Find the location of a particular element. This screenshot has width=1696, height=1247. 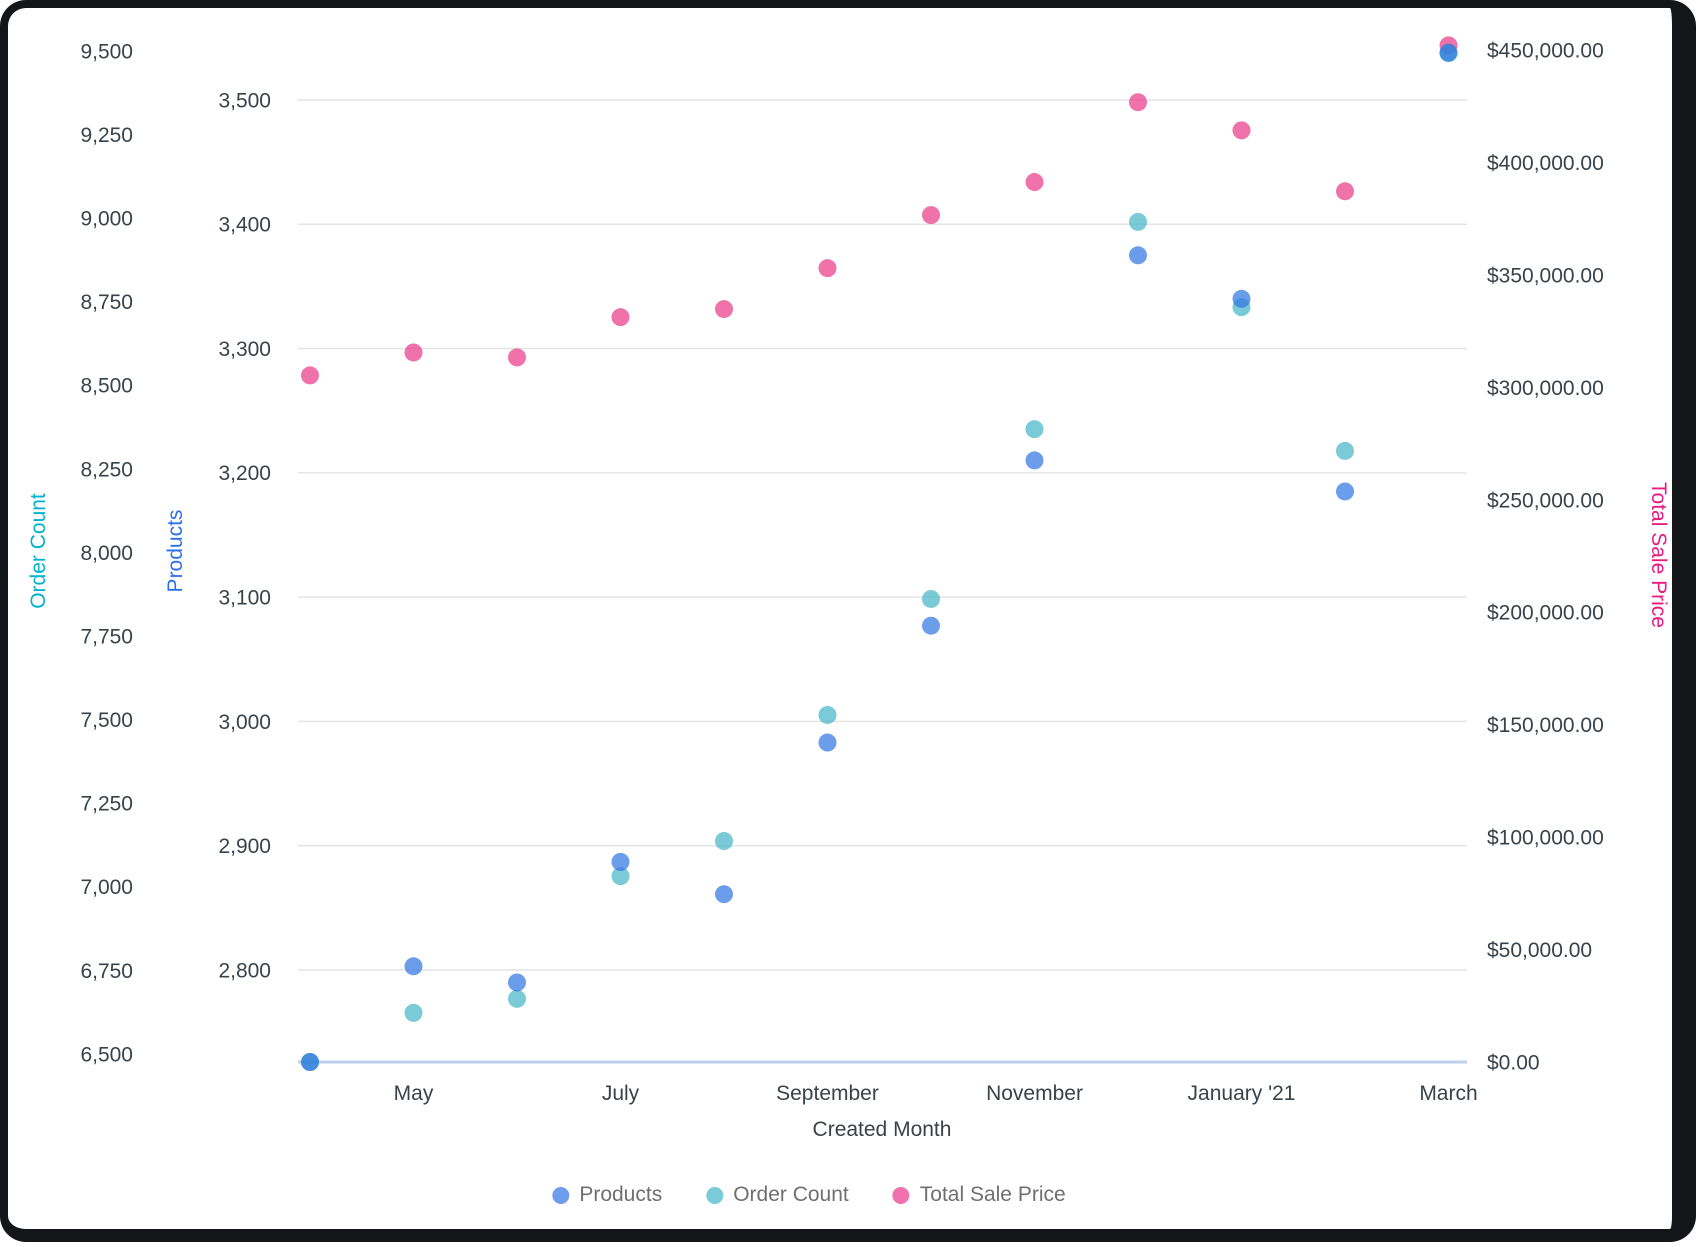

y-tick-label: 7,250 is located at coordinates (106, 804).